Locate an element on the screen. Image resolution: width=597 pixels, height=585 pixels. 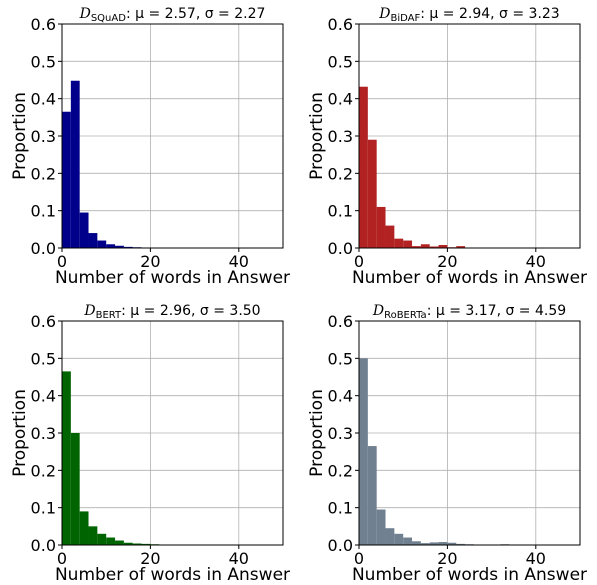
title-dataset-name: BERT is located at coordinates (109, 315).